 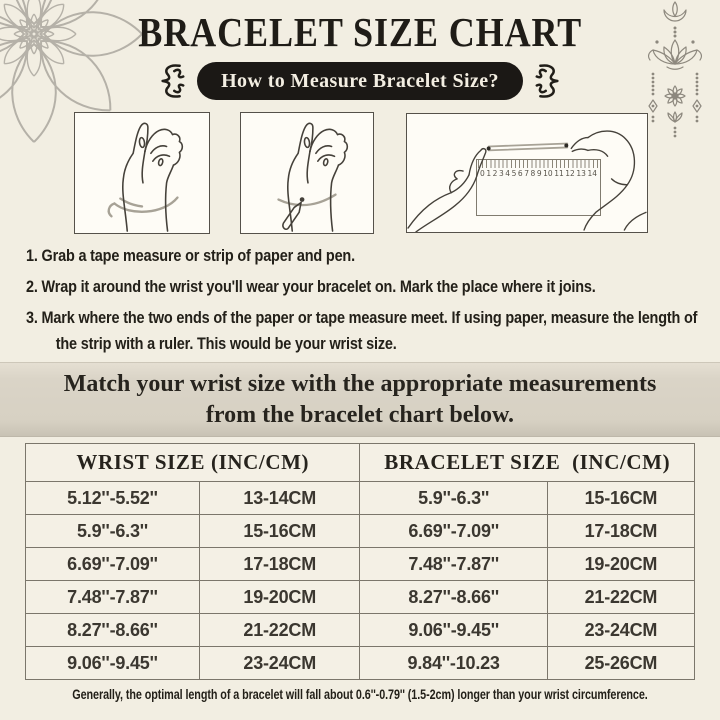 I want to click on bracelet-cm-cell: 15-16CM, so click(x=621, y=498).